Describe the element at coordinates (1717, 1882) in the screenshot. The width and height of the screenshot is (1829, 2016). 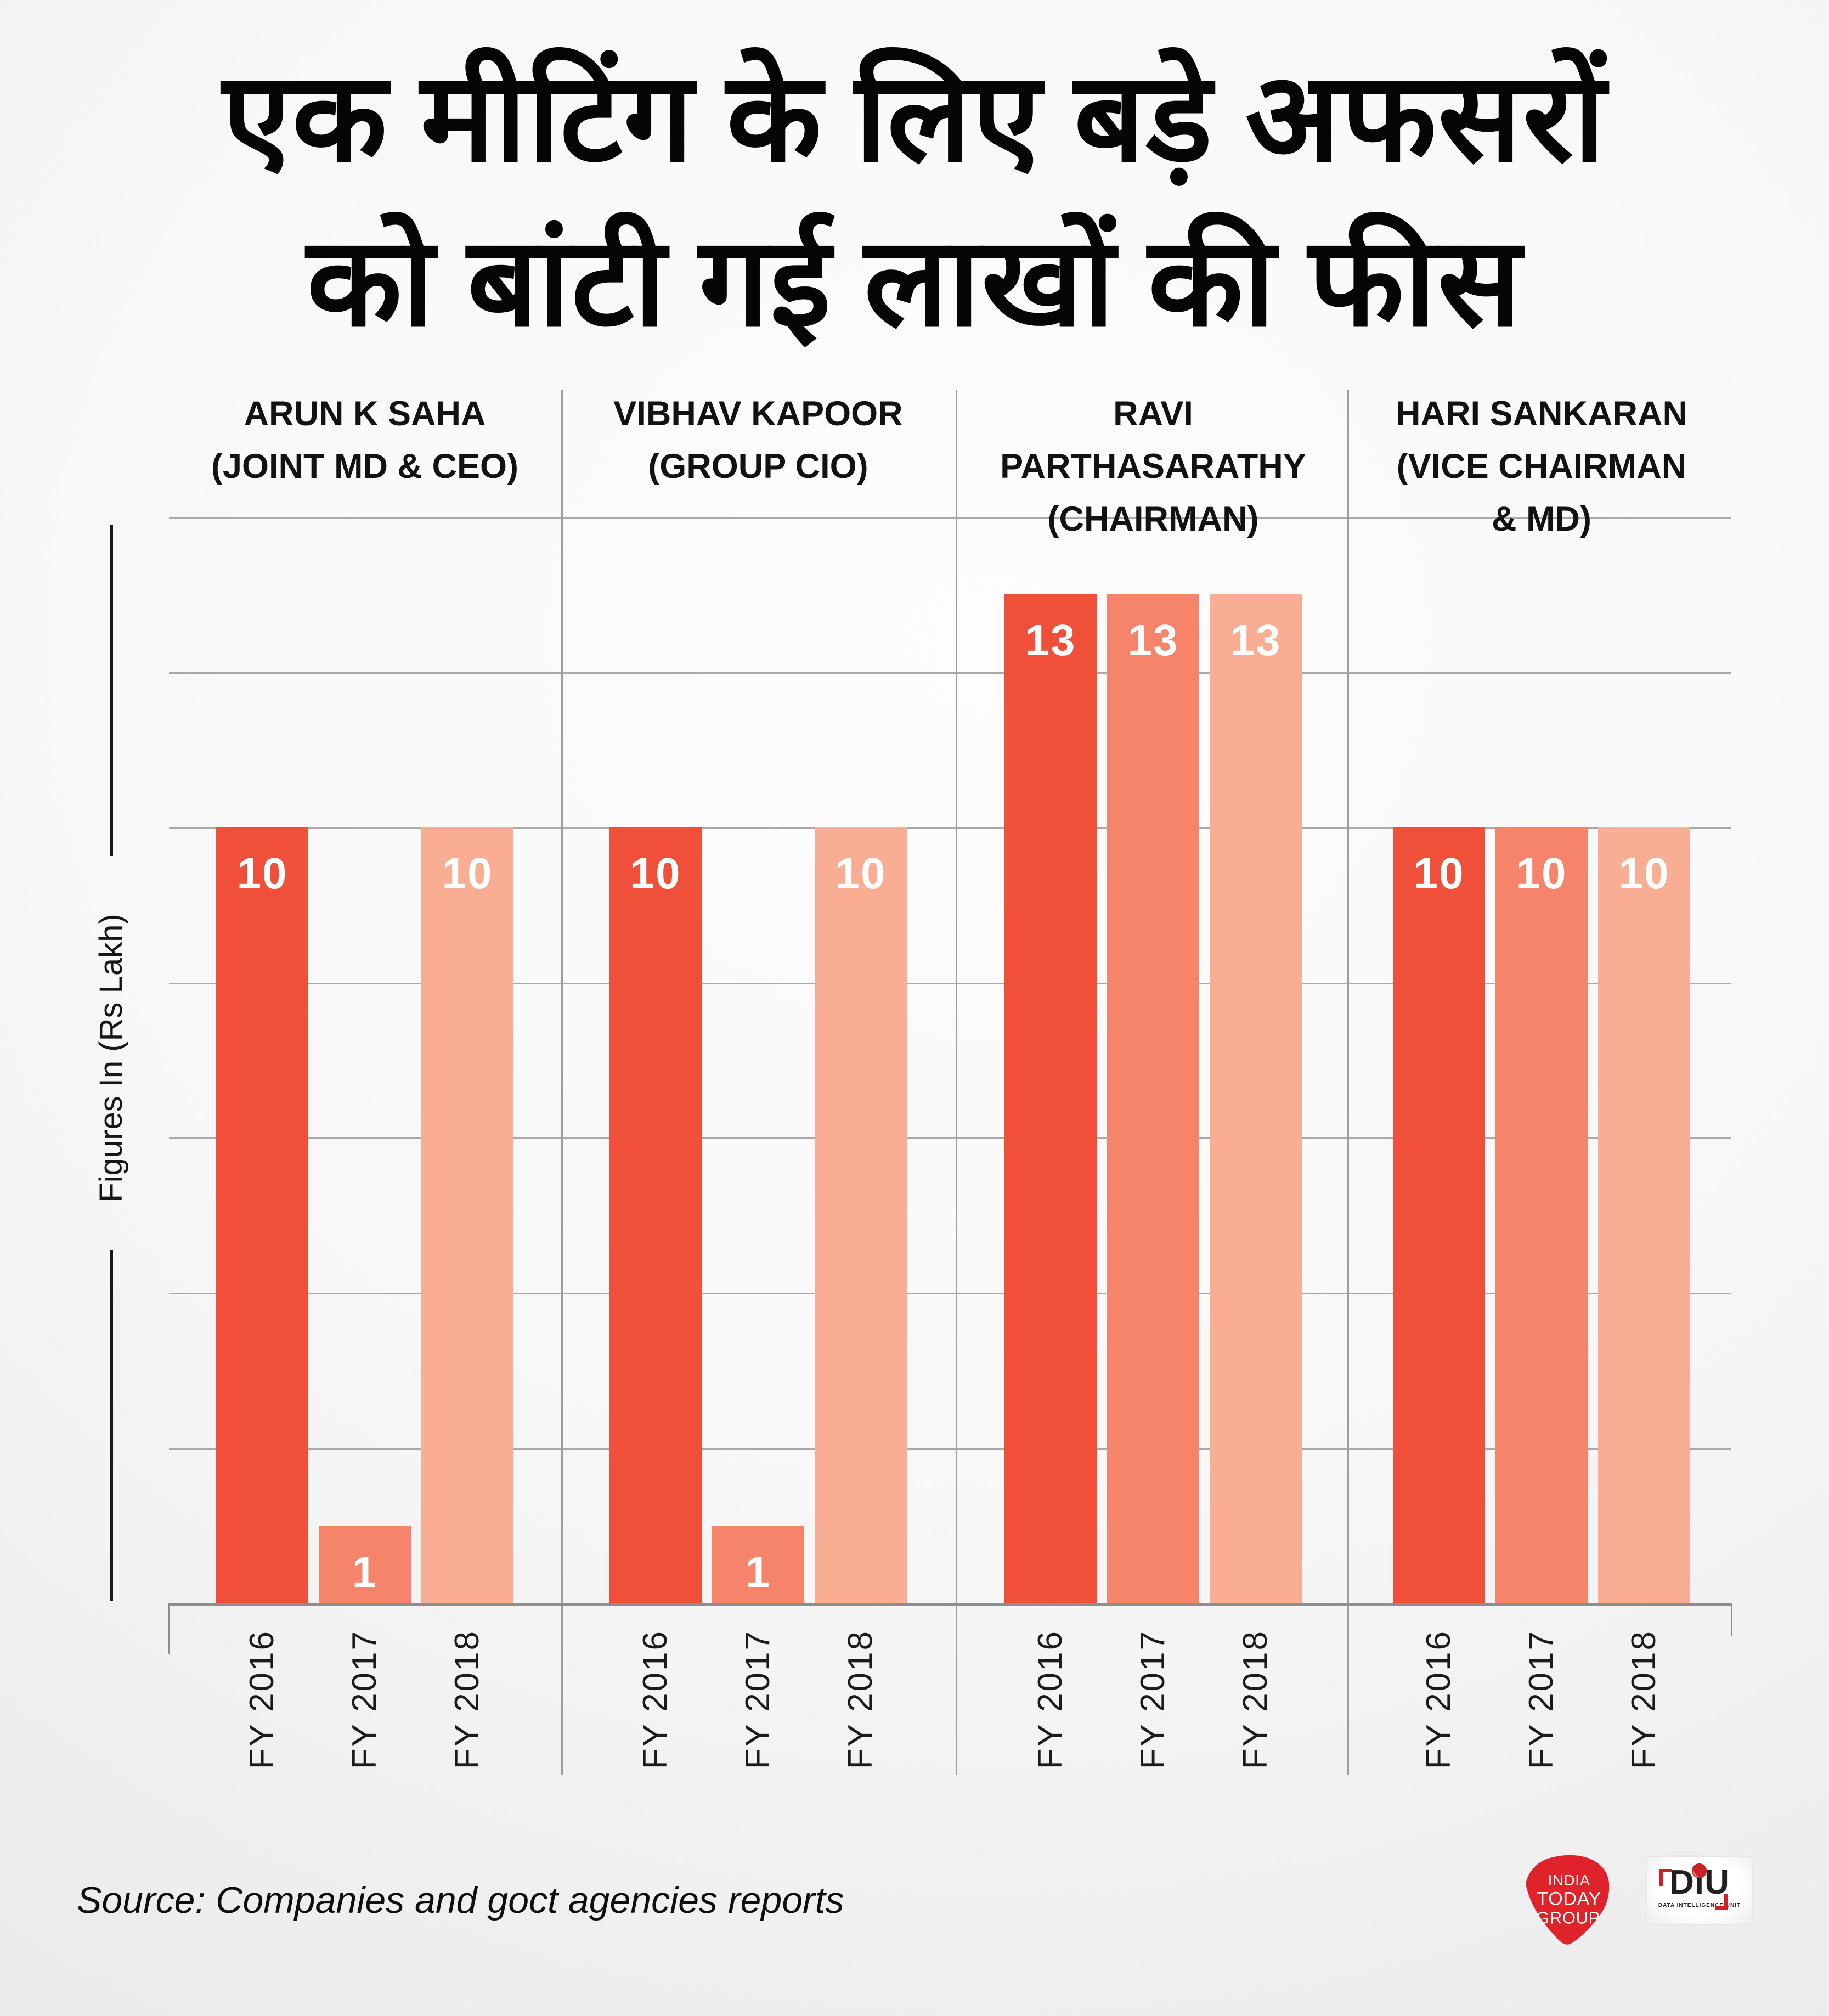
I see `diu-letter-u: U` at that location.